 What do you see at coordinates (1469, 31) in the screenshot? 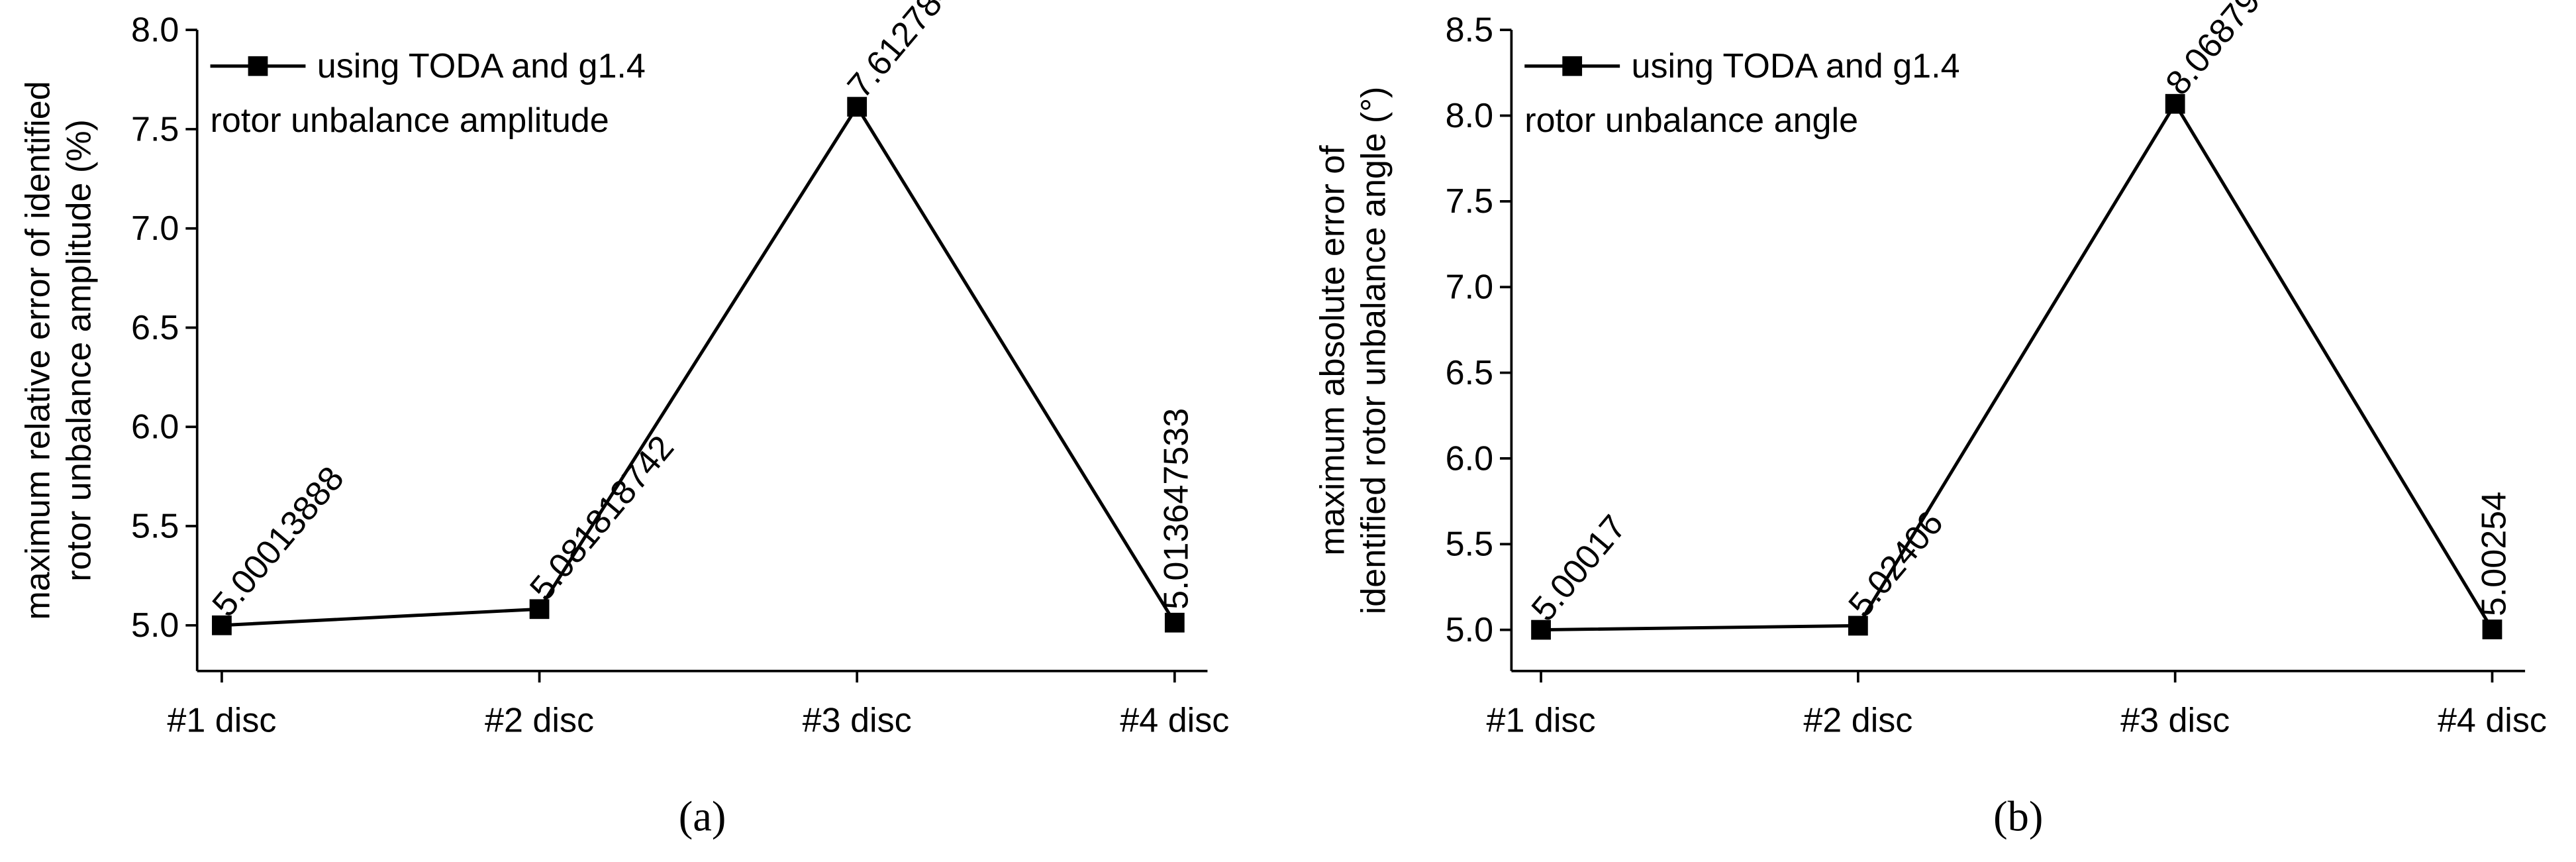
I see `y-tick-label: 8.5` at bounding box center [1469, 31].